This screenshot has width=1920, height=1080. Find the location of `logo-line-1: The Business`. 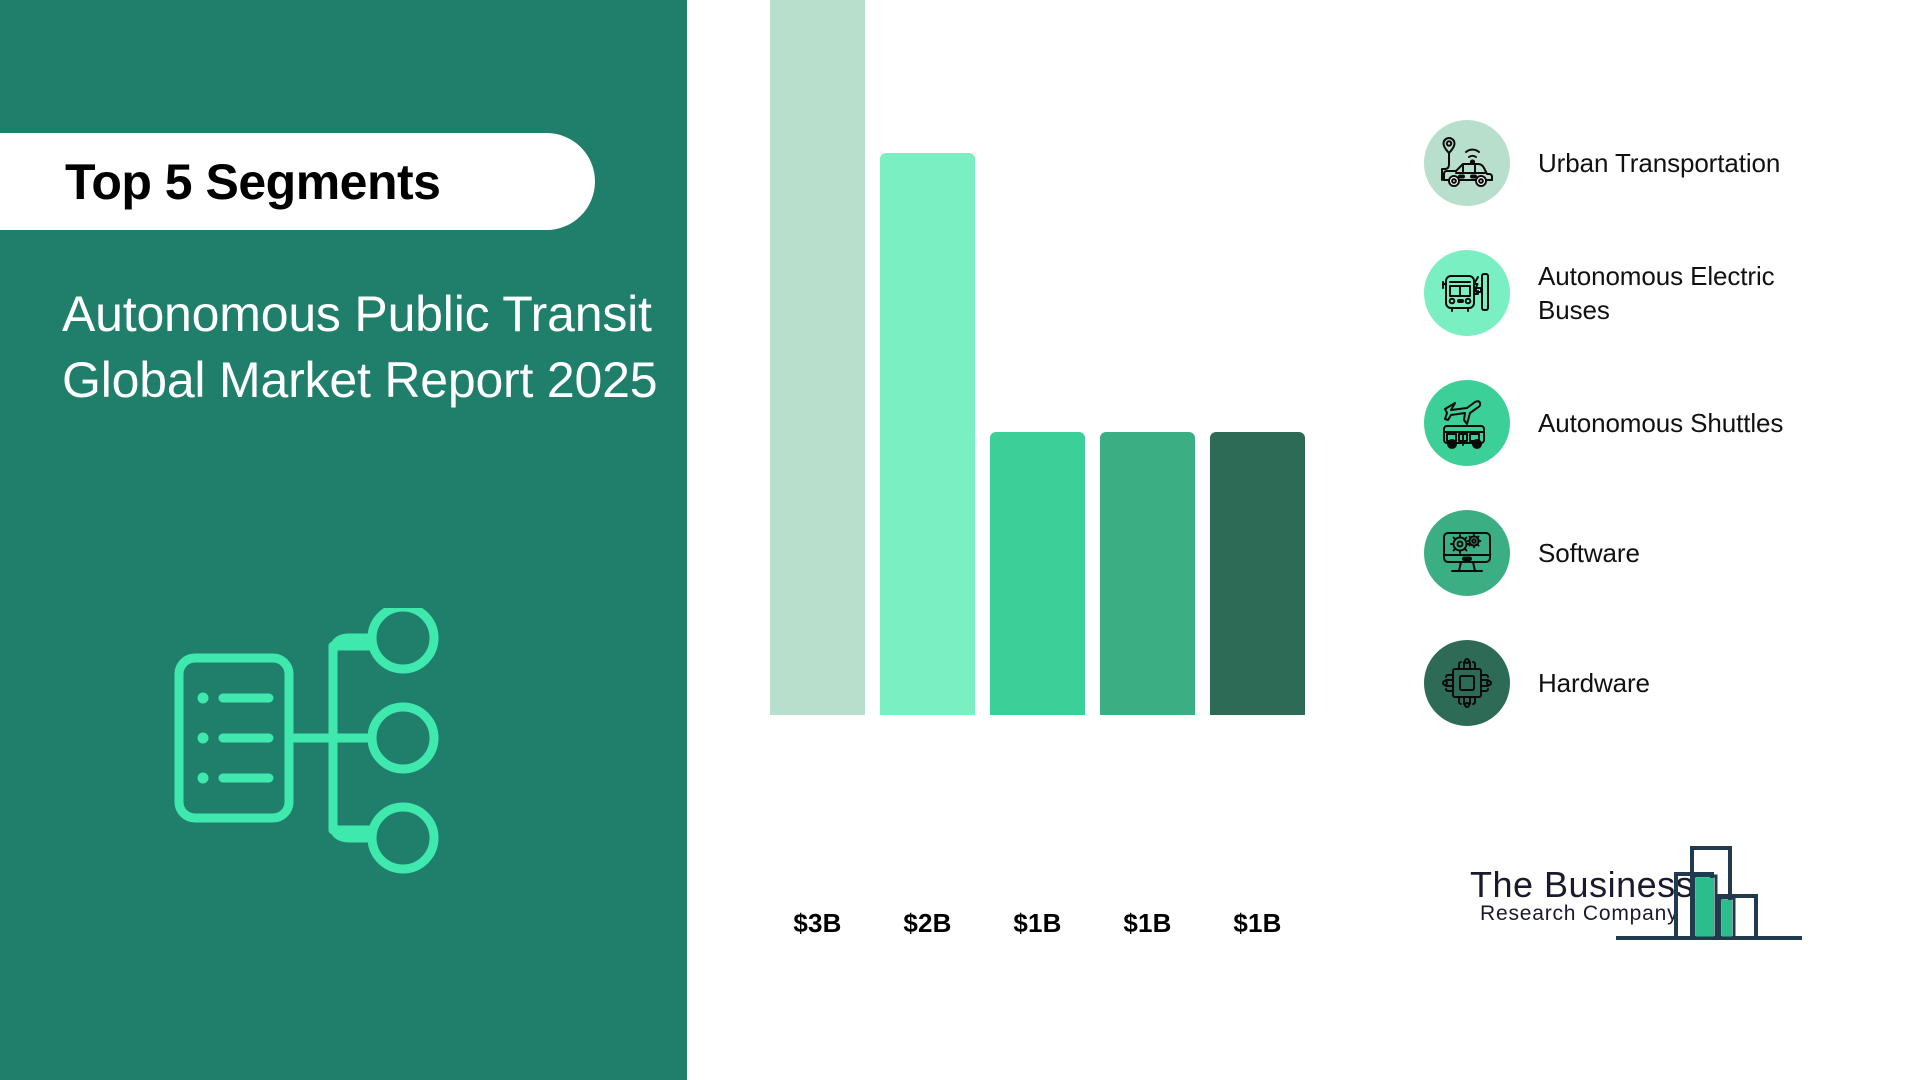

logo-line-1: The Business is located at coordinates (1582, 884).